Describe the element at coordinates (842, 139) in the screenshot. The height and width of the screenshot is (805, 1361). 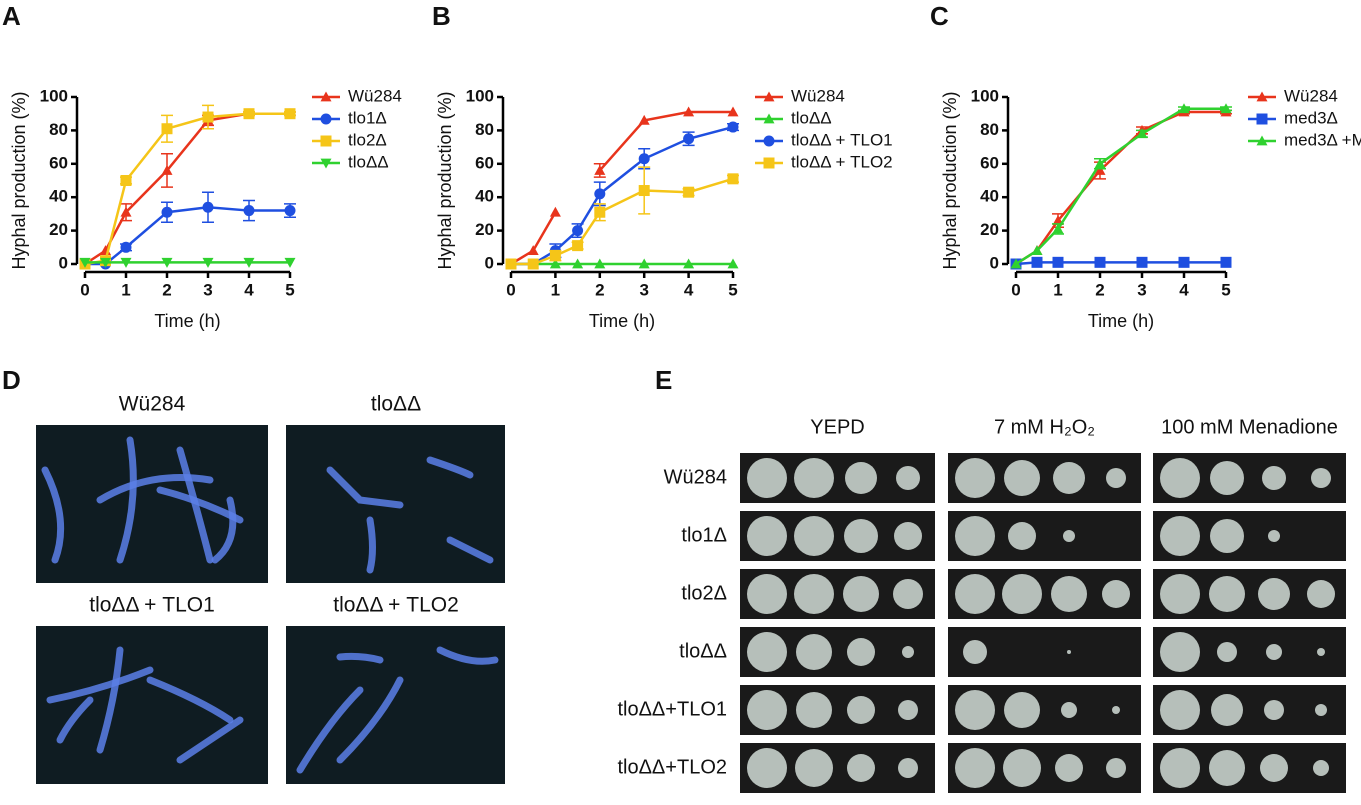
I see `legend-label: tloΔΔ + TLO1` at that location.